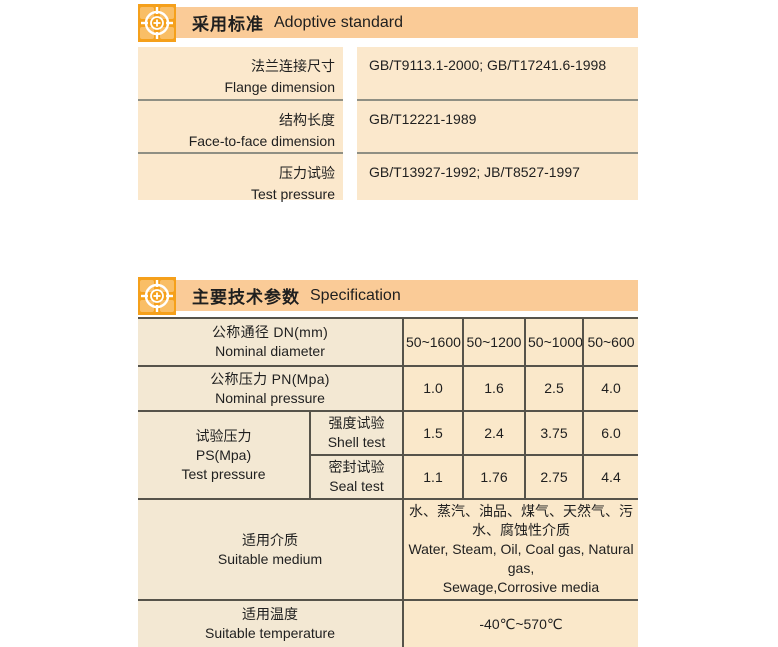  Describe the element at coordinates (271, 623) in the screenshot. I see `cell-label: 适用温度 Suitable temperature` at that location.